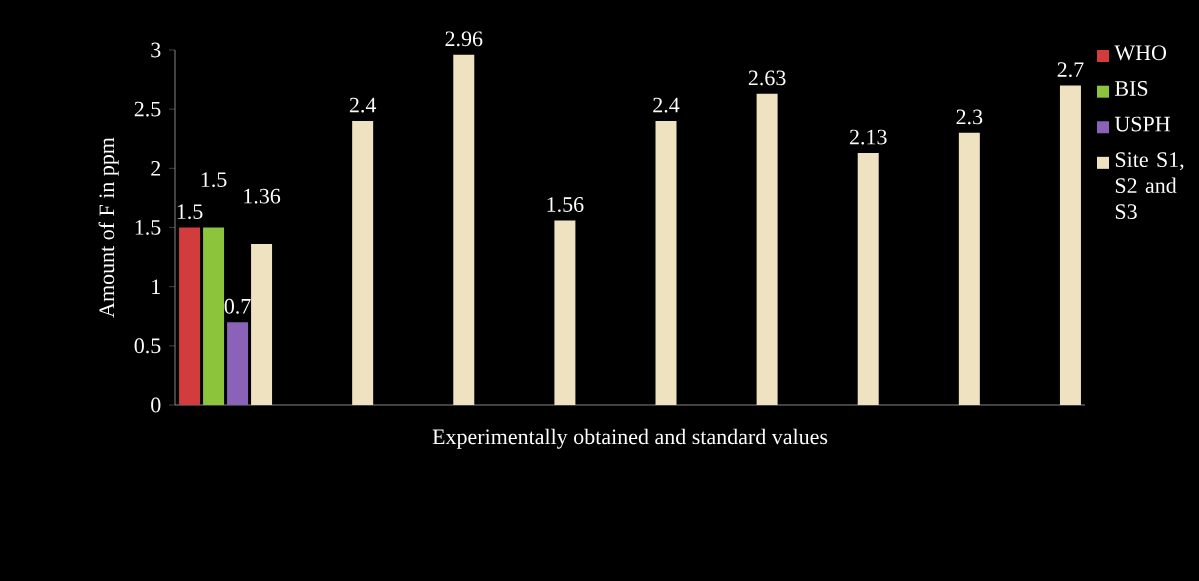  Describe the element at coordinates (156, 168) in the screenshot. I see `y-tick-label: 2` at that location.